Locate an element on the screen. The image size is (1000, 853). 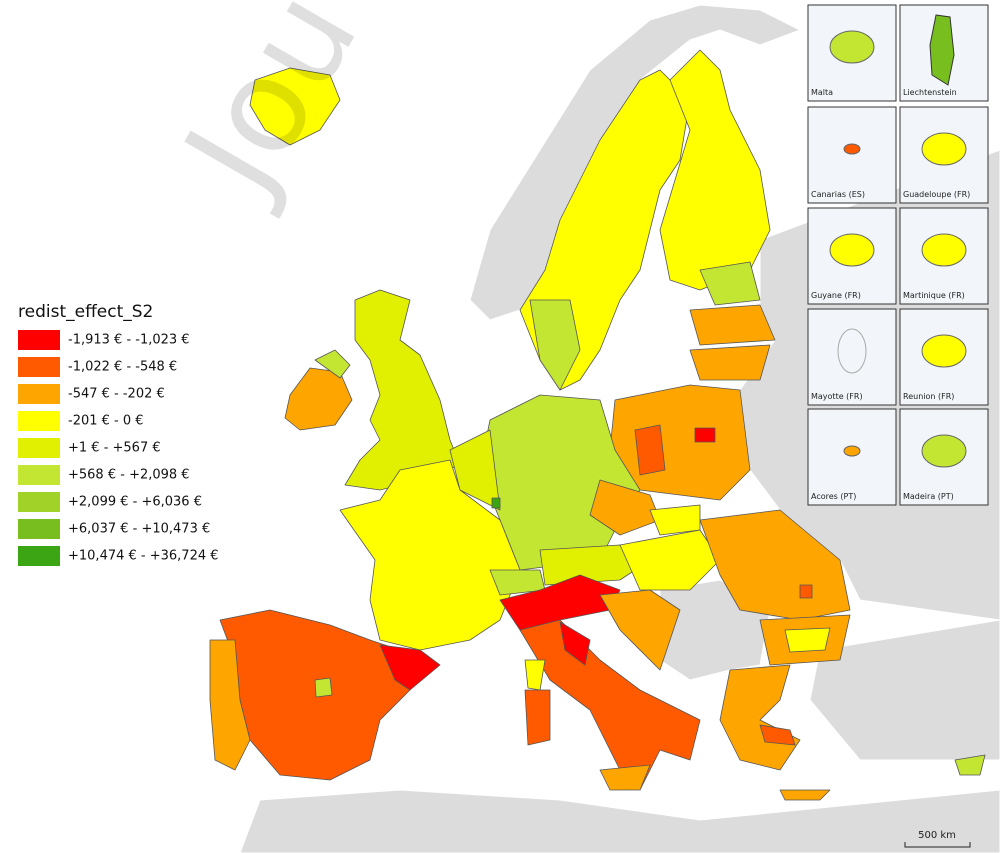
scale-bar: 500 km is located at coordinates (937, 839).